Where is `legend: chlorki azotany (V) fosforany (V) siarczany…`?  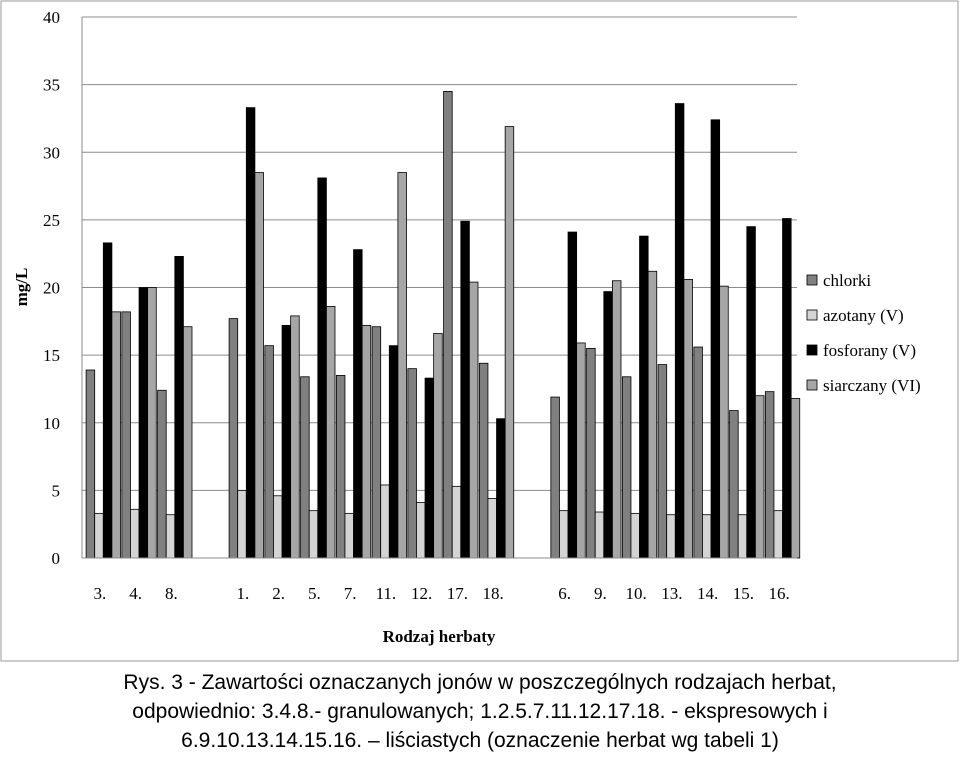
legend: chlorki azotany (V) fosforany (V) siarczany… is located at coordinates (863, 333).